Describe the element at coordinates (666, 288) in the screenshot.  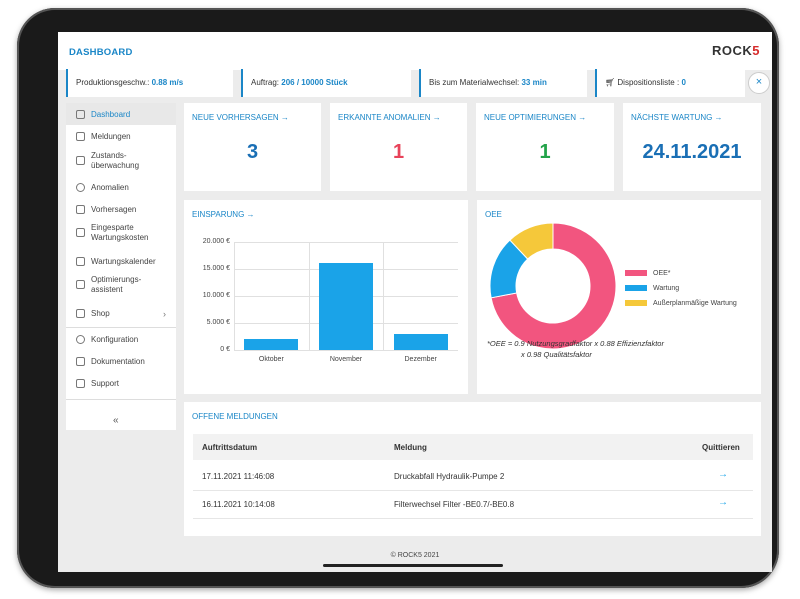
I see `legend-label: Wartung` at that location.